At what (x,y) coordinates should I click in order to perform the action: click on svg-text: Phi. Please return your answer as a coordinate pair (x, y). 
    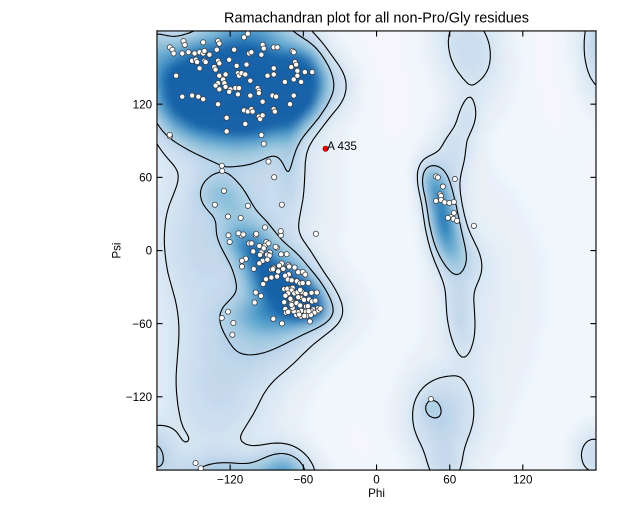
    Looking at the image, I should click on (376, 493).